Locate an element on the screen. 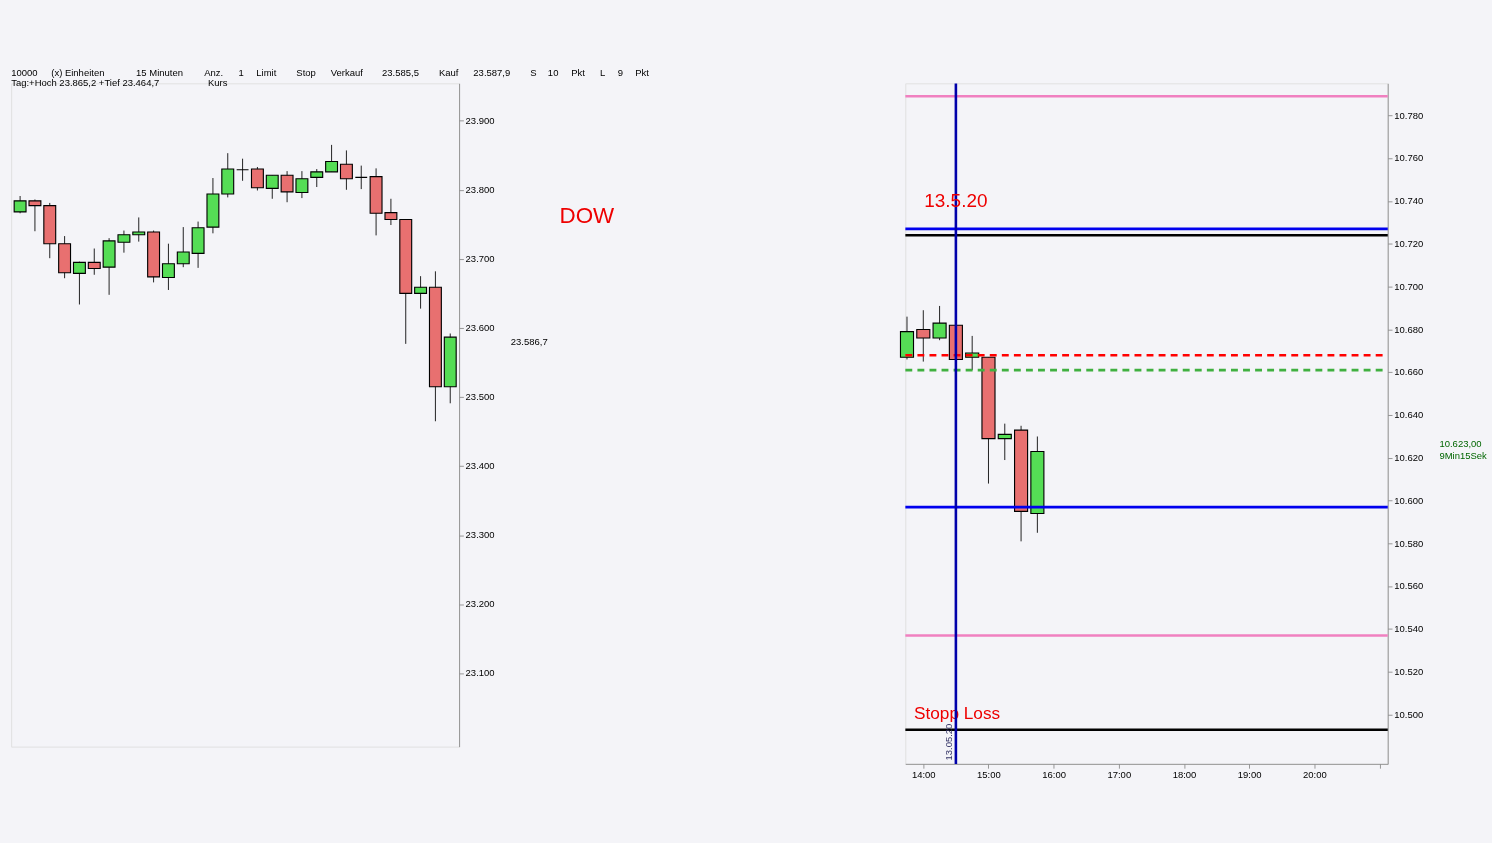  y-tick-label: 10.640 is located at coordinates (1409, 415).